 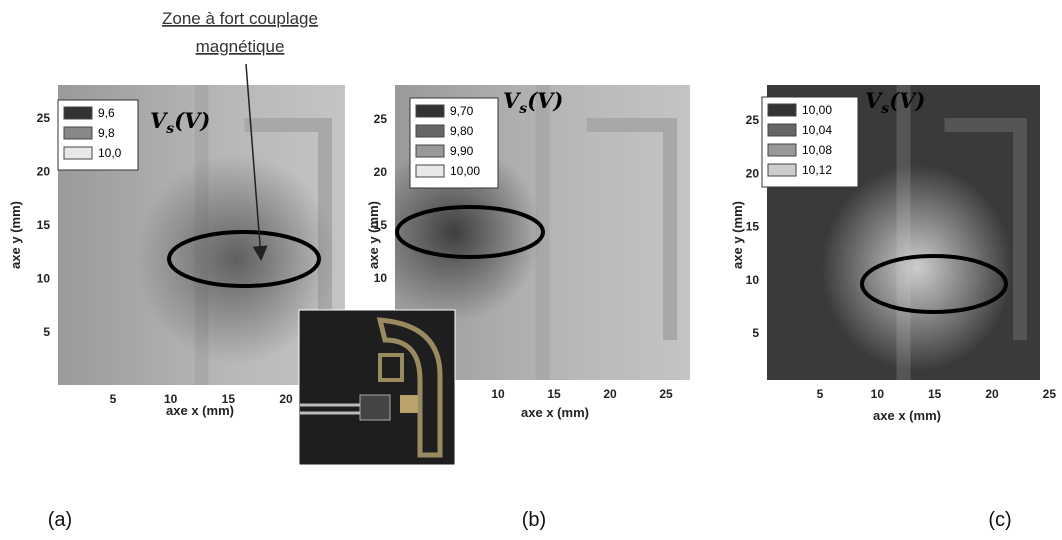 What do you see at coordinates (462, 151) in the screenshot?
I see `legend-label: 9,90` at bounding box center [462, 151].